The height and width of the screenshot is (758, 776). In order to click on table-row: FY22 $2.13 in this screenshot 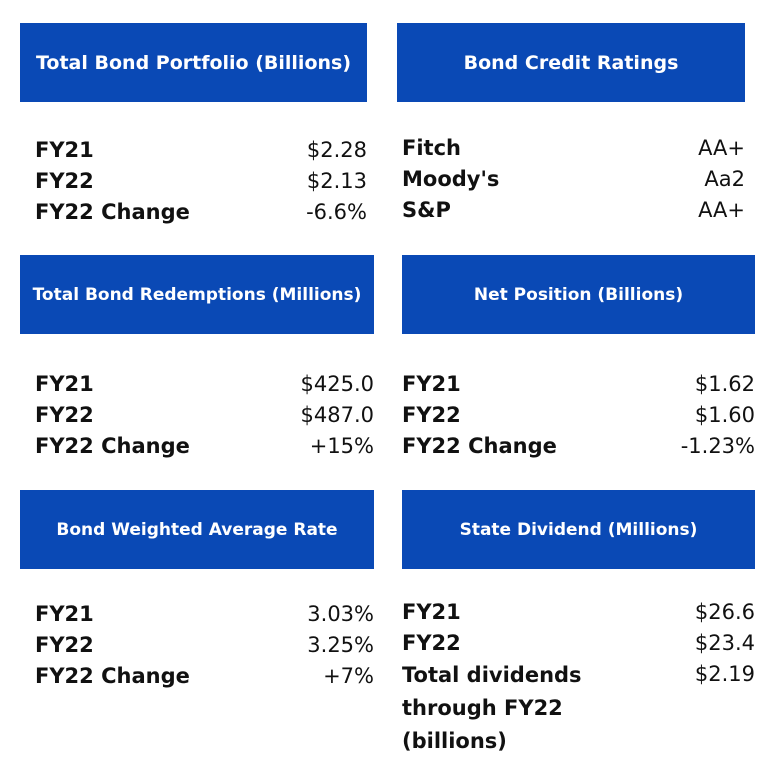, I will do `click(201, 181)`.